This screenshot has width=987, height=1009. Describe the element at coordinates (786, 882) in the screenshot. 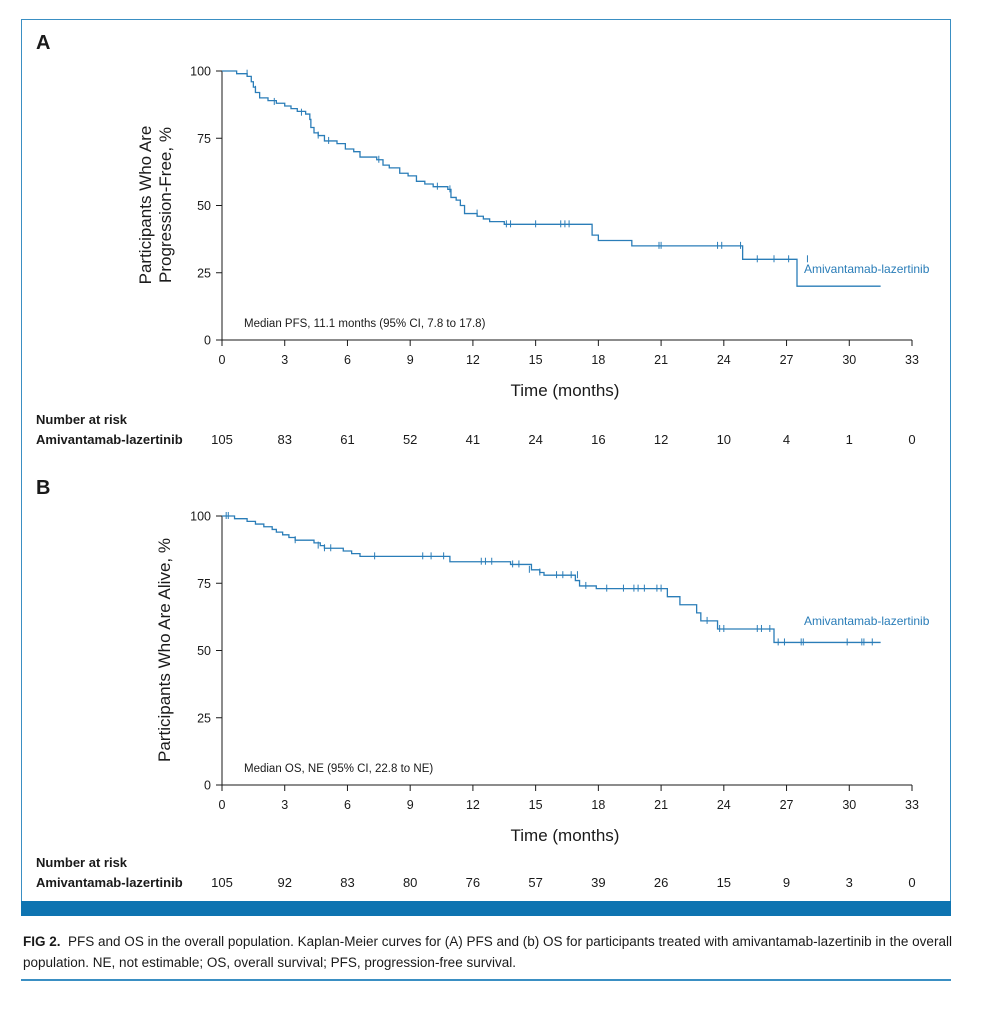

I see `risk-value: 9` at that location.